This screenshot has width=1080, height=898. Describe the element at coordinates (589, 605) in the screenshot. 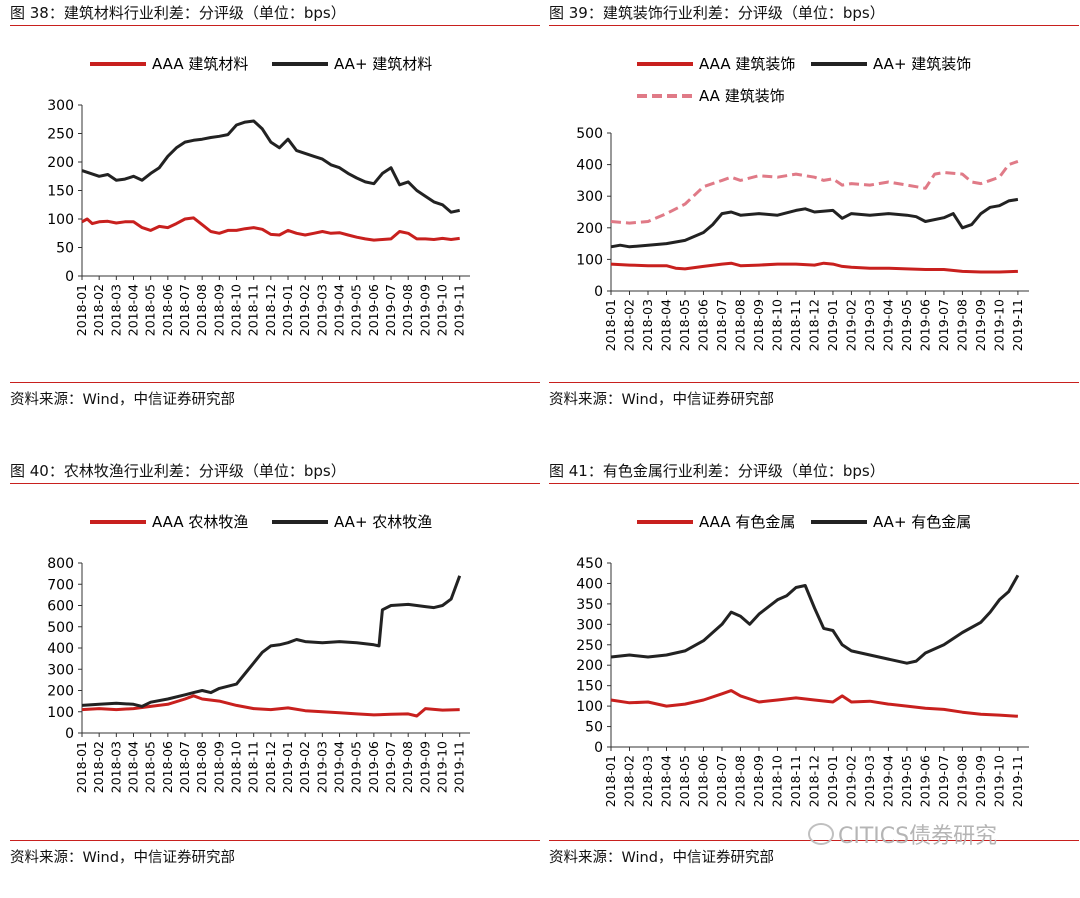

I see `y-tick-label: 350` at that location.